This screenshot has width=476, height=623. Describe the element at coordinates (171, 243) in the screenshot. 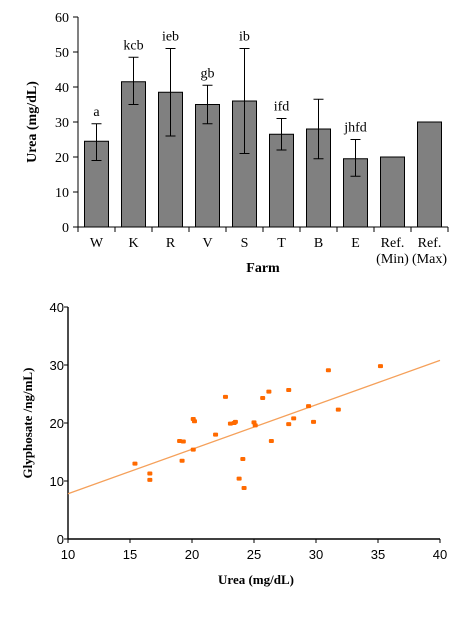

I see `category-label: R` at that location.